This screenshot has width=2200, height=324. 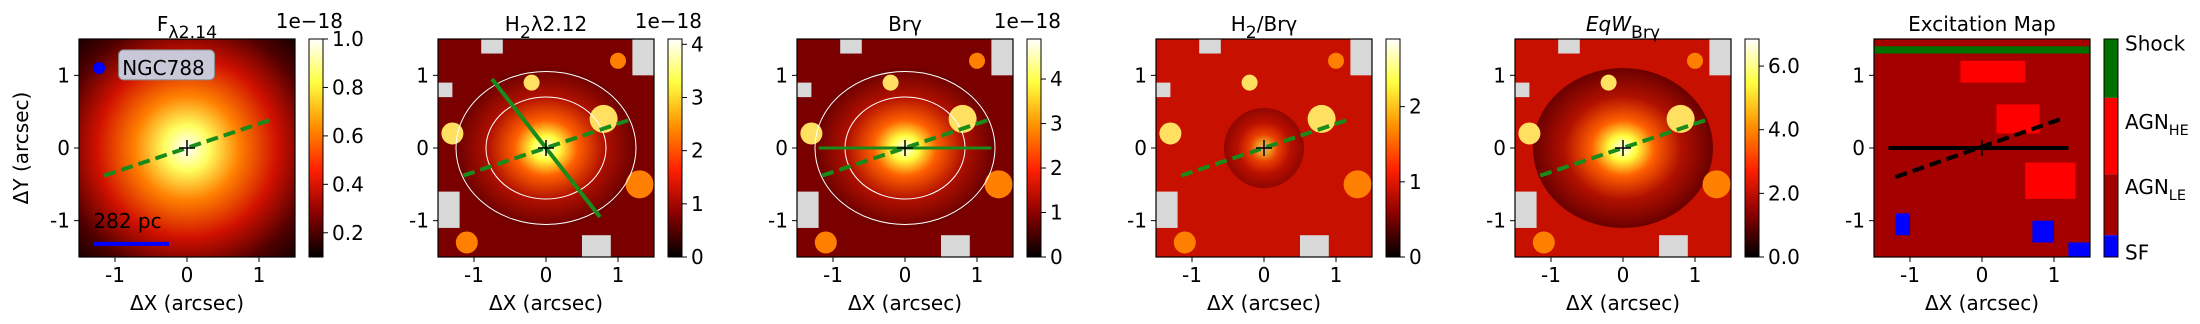 I want to click on text-part: EqW, so click(x=1609, y=24).